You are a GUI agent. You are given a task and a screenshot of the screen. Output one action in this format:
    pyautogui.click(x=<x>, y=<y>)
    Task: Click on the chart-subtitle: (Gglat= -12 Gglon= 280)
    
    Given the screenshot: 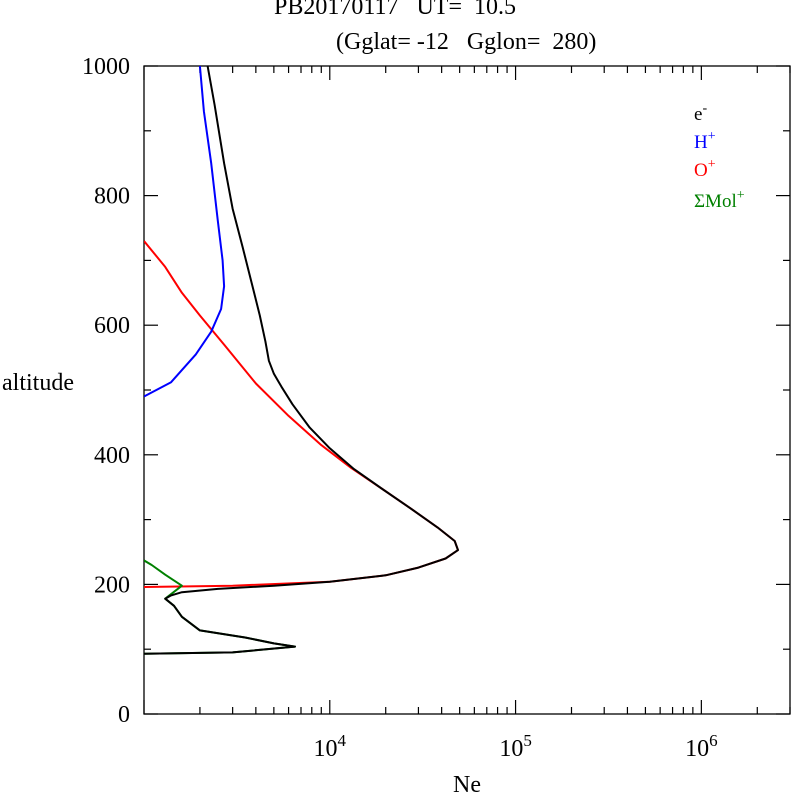 What is the action you would take?
    pyautogui.click(x=466, y=42)
    